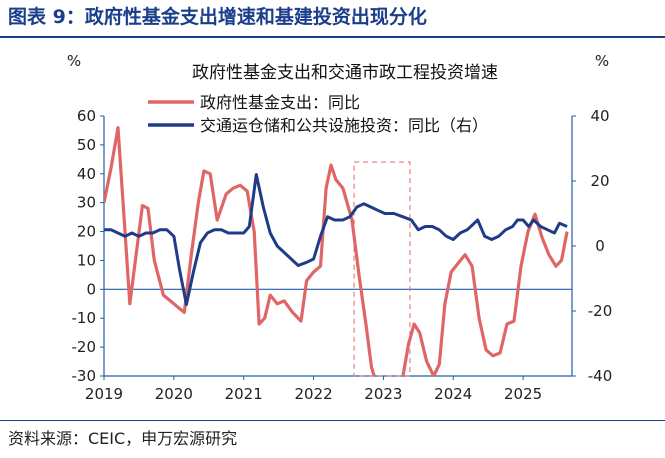 The width and height of the screenshot is (665, 458). What do you see at coordinates (344, 125) in the screenshot?
I see `legend-label: 交通运仓储和公共设施投资：同比（右）` at bounding box center [344, 125].